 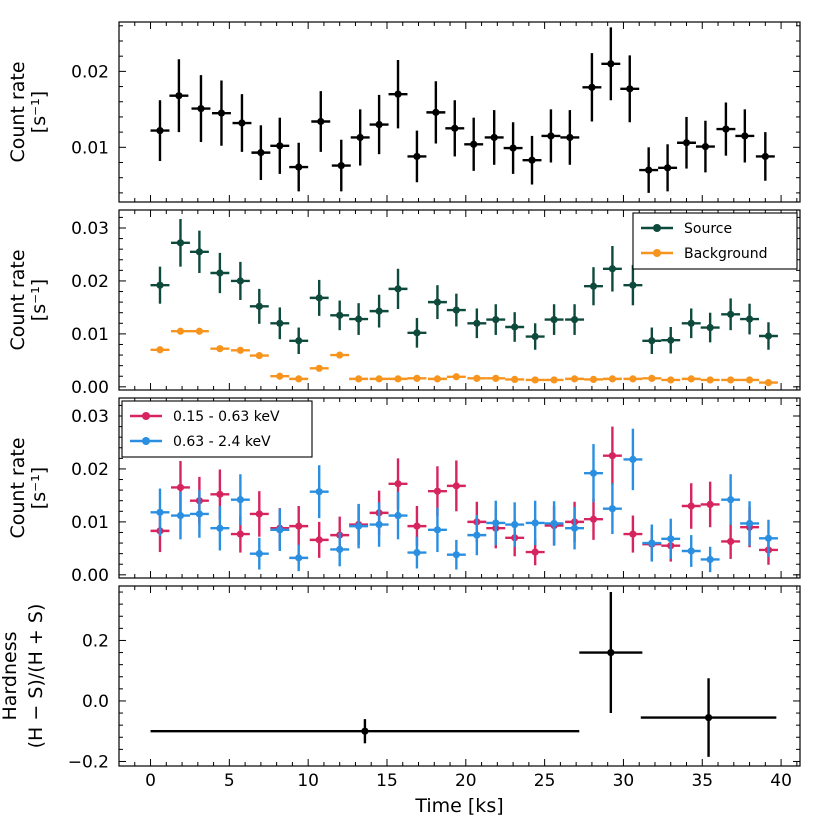 What do you see at coordinates (726, 254) in the screenshot?
I see `legend-label: Background` at bounding box center [726, 254].